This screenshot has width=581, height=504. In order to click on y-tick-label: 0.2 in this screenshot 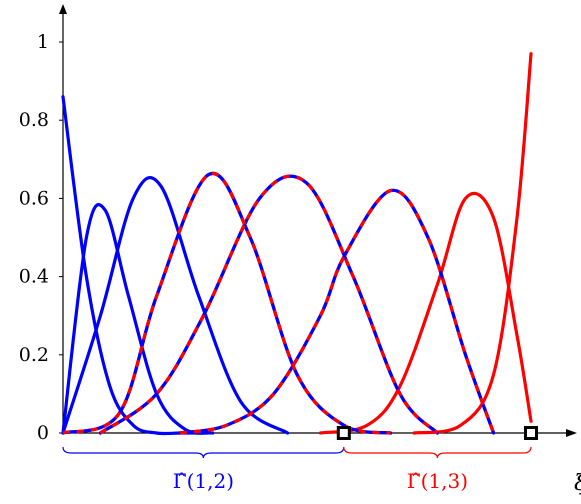, I will do `click(34, 355)`.